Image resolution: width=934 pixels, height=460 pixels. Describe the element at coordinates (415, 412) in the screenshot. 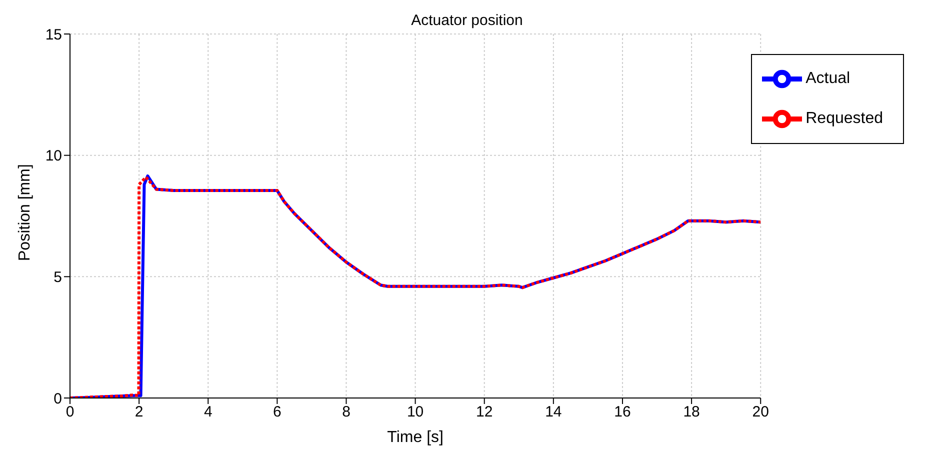

I see `x-tick-label: 10` at that location.